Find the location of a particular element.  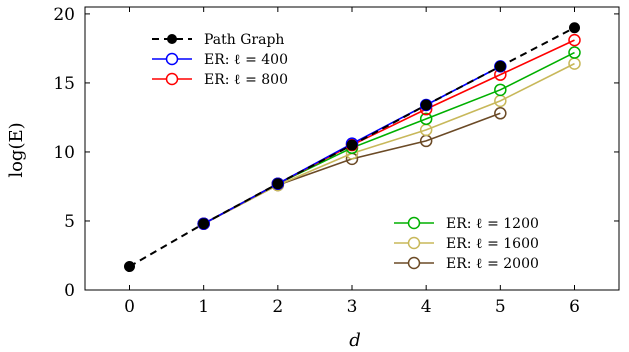

x-tick-label: 3 is located at coordinates (352, 307).